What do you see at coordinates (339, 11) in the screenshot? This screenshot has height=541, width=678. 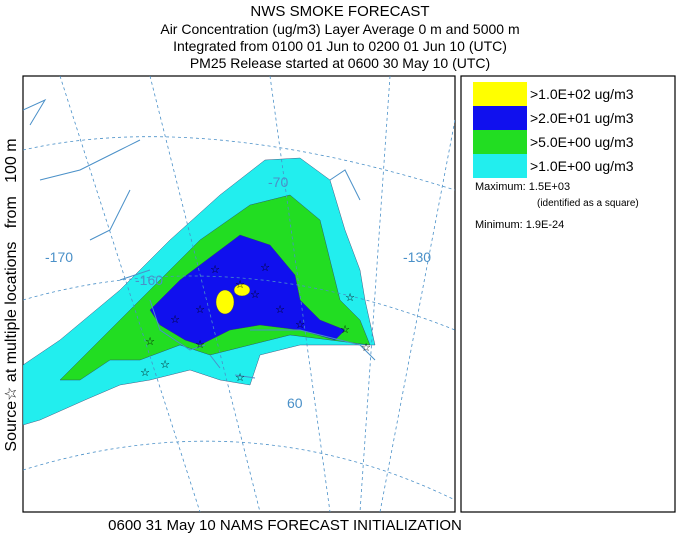 I see `title: NWS SMOKE FORECAST` at bounding box center [339, 11].